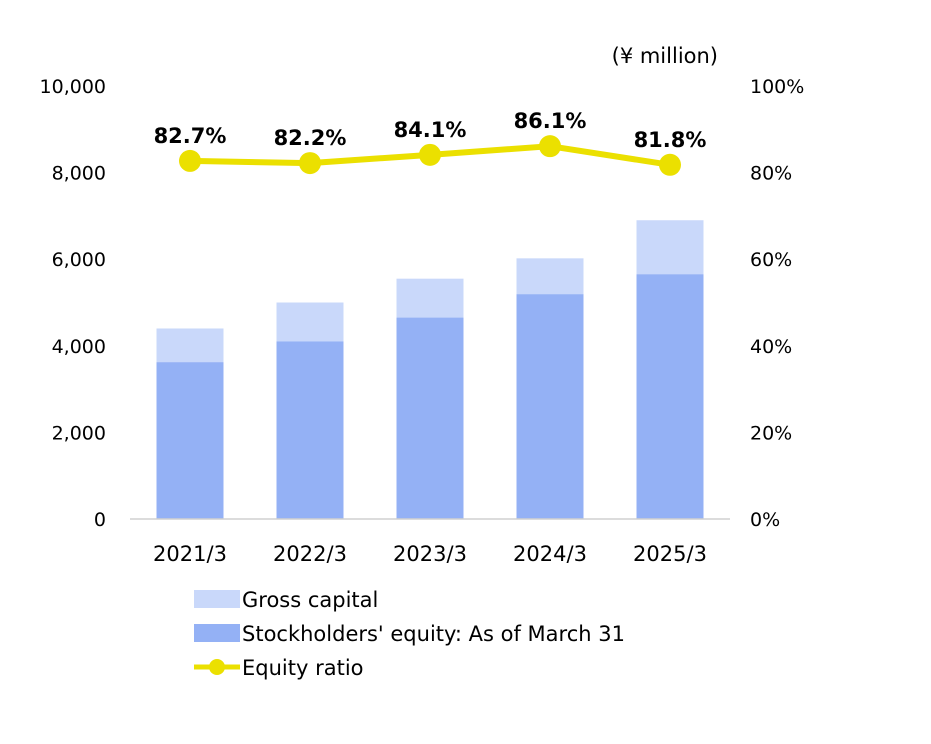 The height and width of the screenshot is (744, 931). Describe the element at coordinates (310, 600) in the screenshot. I see `legend-label-gross-capital: Gross capital` at that location.